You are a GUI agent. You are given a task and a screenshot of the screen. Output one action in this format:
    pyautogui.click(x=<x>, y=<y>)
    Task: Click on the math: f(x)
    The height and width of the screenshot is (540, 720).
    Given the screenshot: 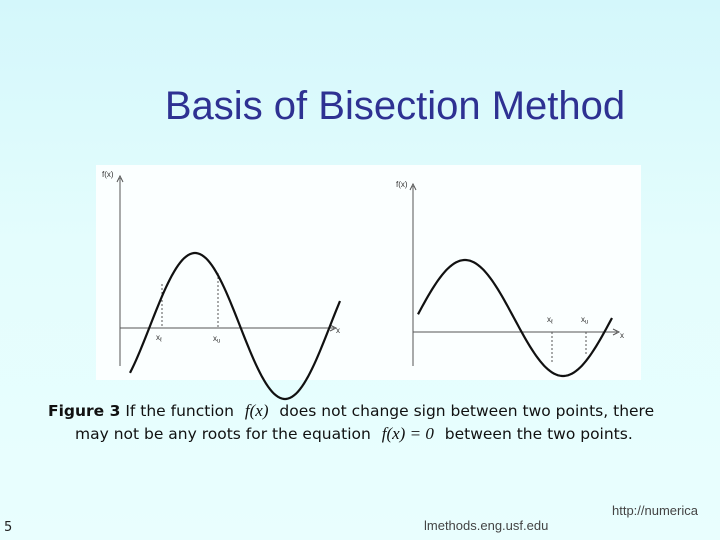 What is the action you would take?
    pyautogui.click(x=256, y=410)
    